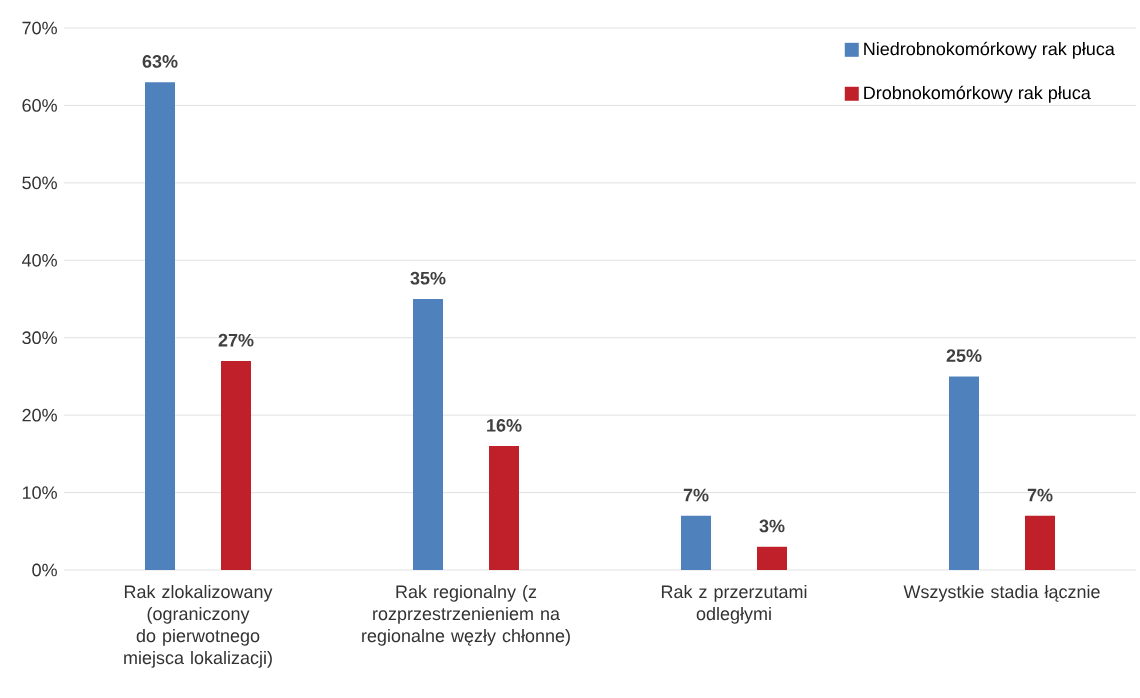  I want to click on y-tick-label: 30%, so click(39, 338).